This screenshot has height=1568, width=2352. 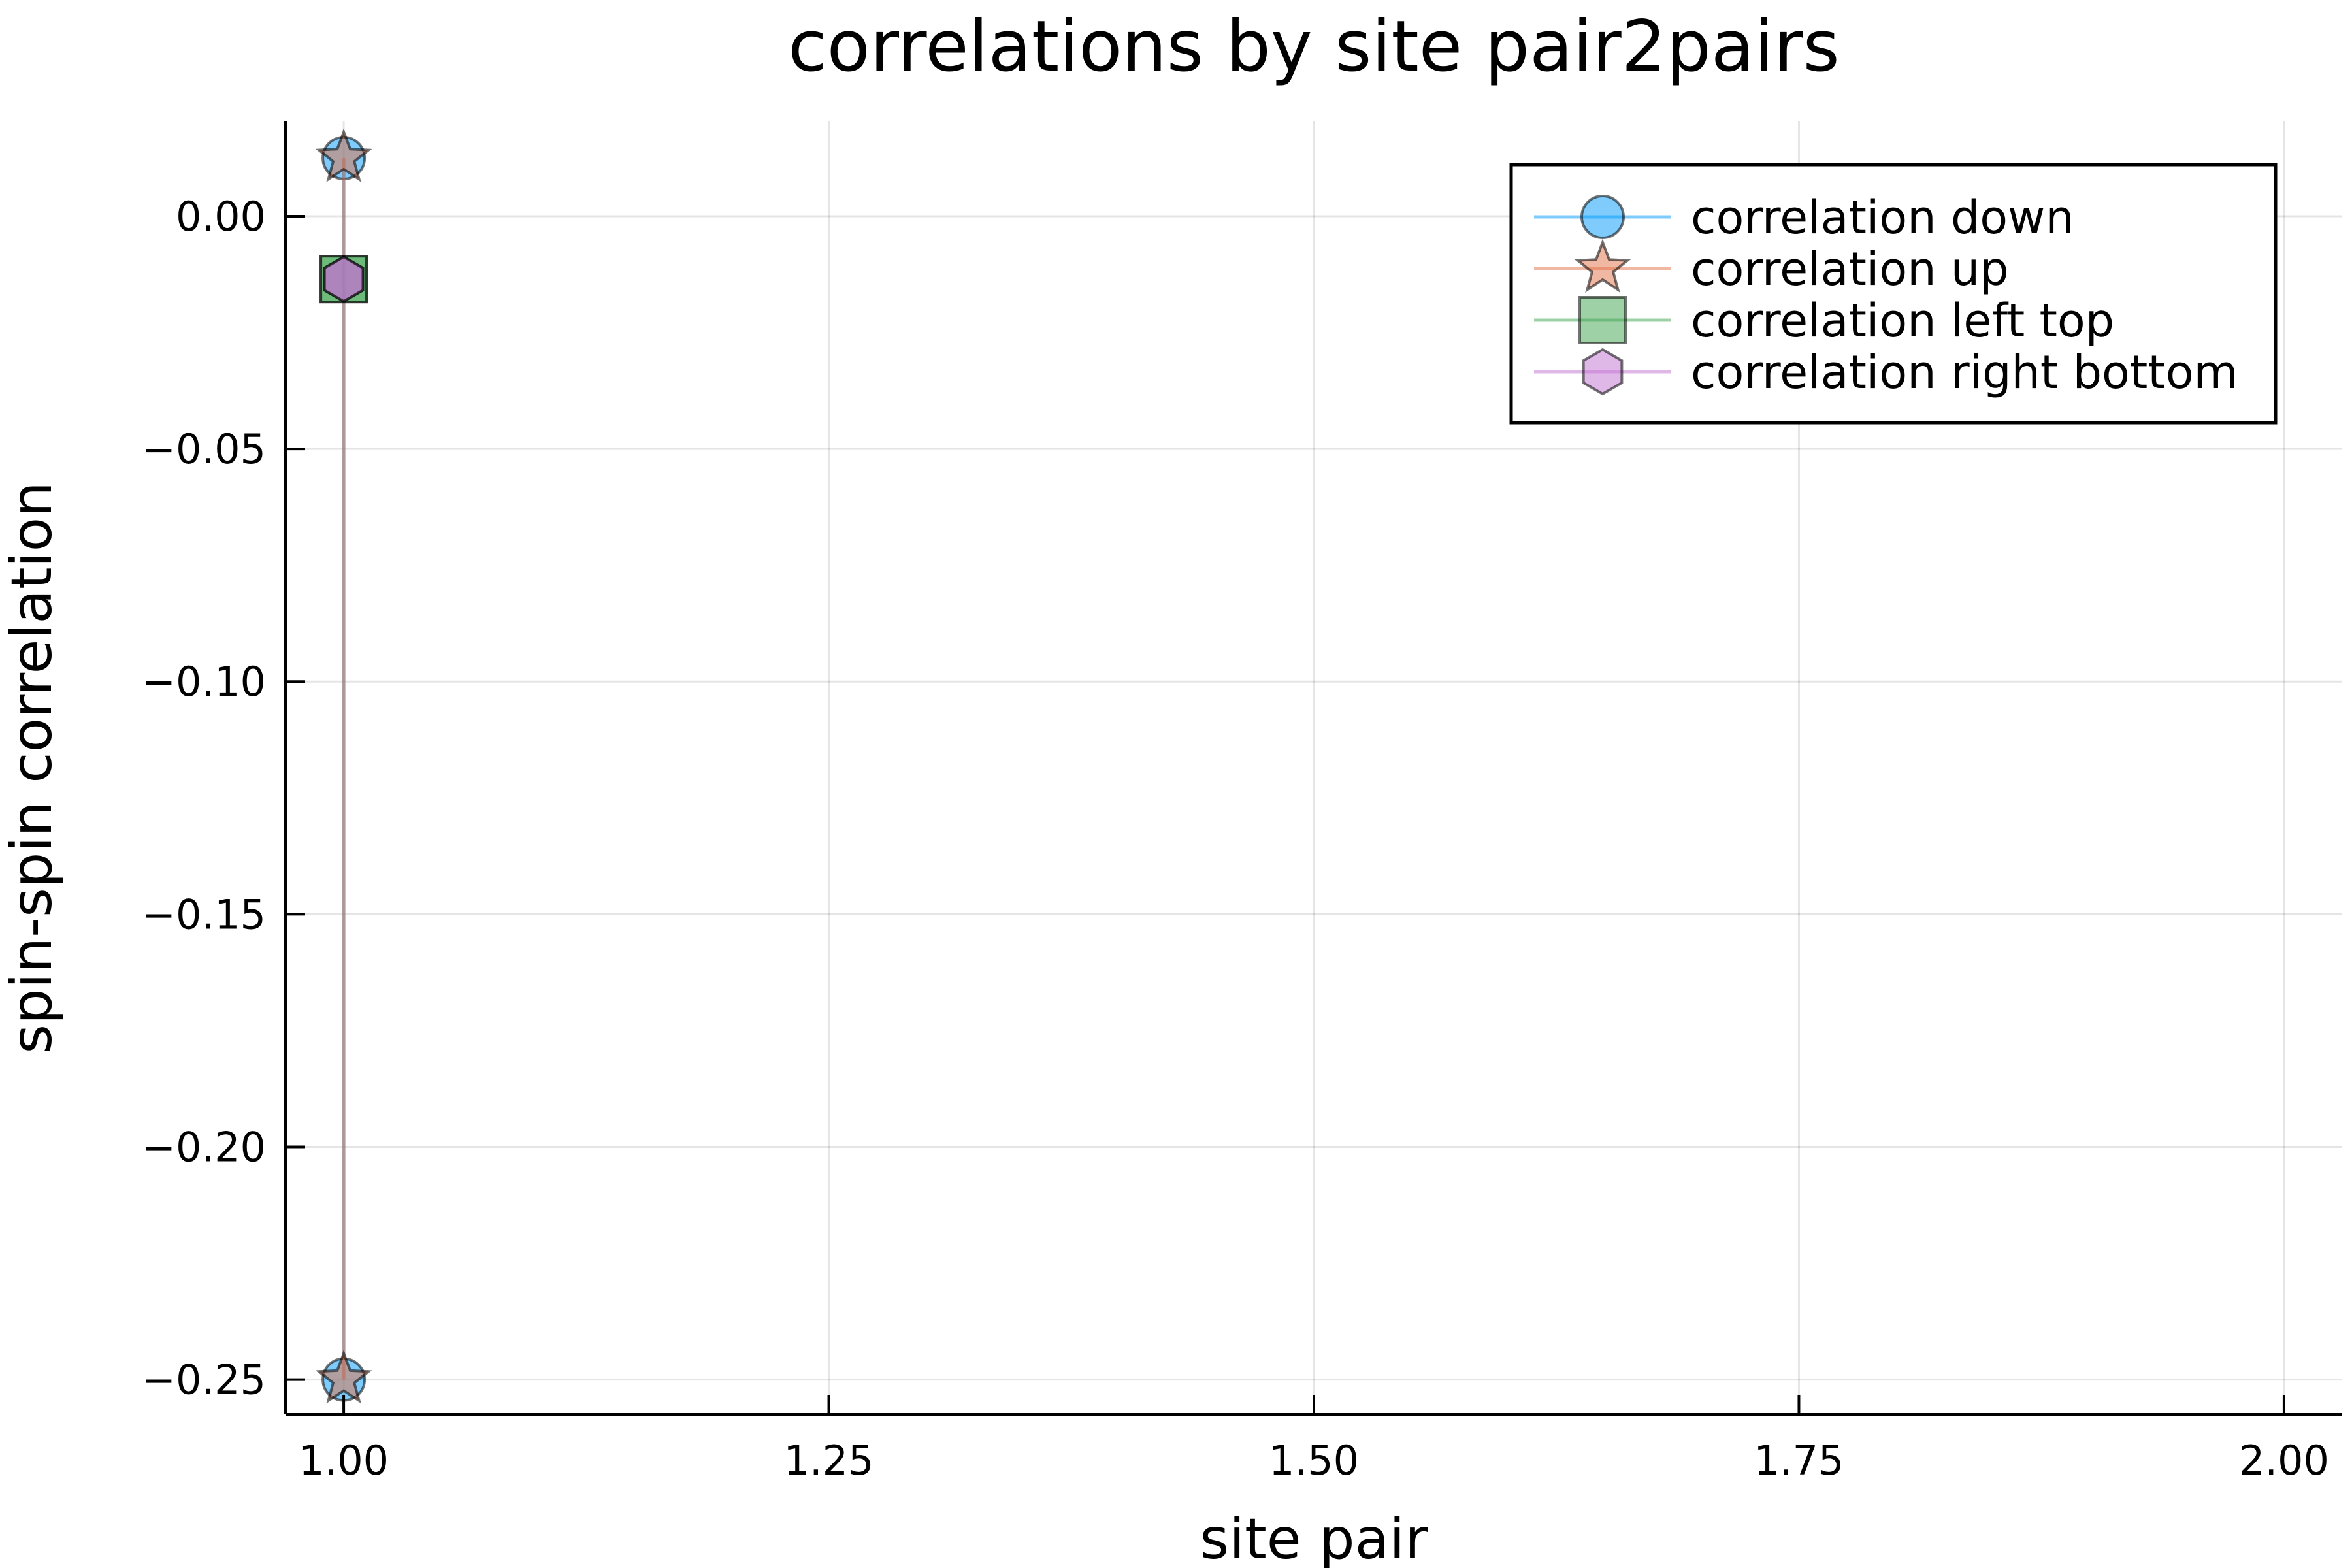 I want to click on x-tick-label: 1.75, so click(x=1799, y=1460).